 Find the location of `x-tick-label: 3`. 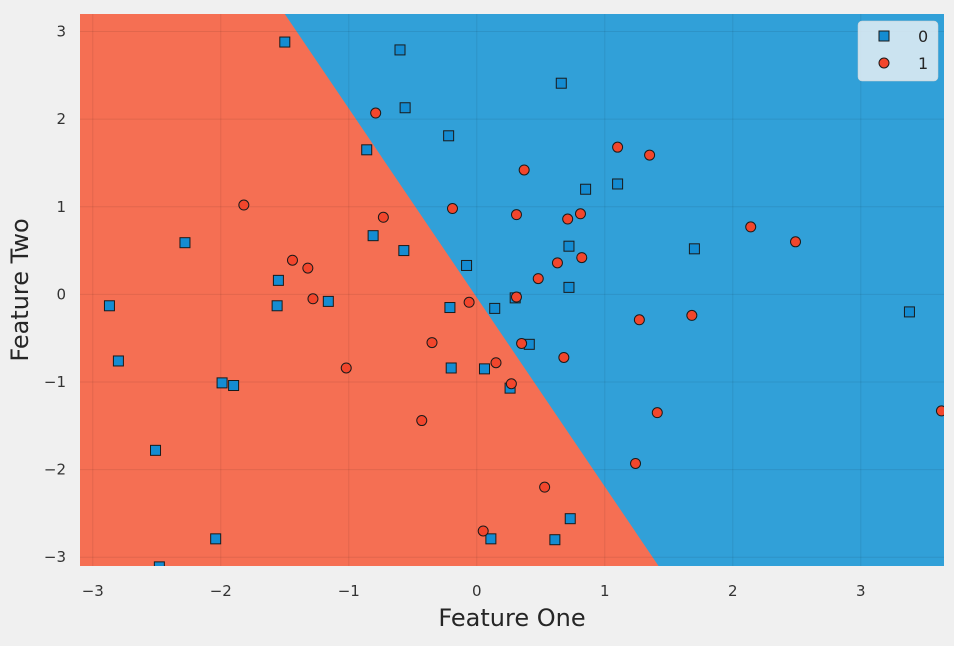

x-tick-label: 3 is located at coordinates (861, 591).